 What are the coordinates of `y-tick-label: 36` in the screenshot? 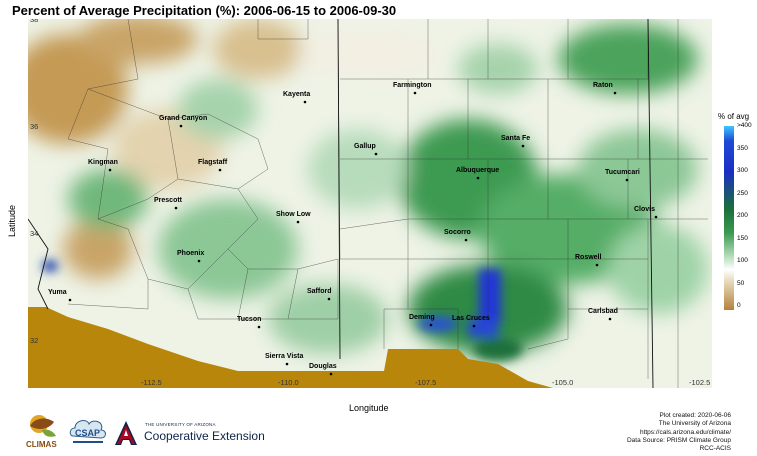 It's located at (34, 126).